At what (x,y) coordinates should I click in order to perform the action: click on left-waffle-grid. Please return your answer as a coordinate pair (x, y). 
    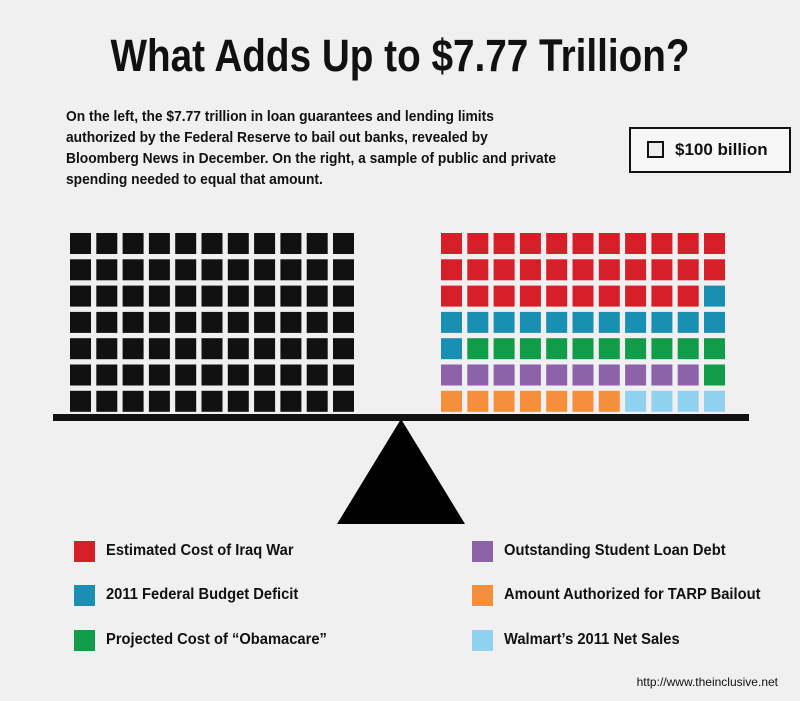
    Looking at the image, I should click on (212, 322).